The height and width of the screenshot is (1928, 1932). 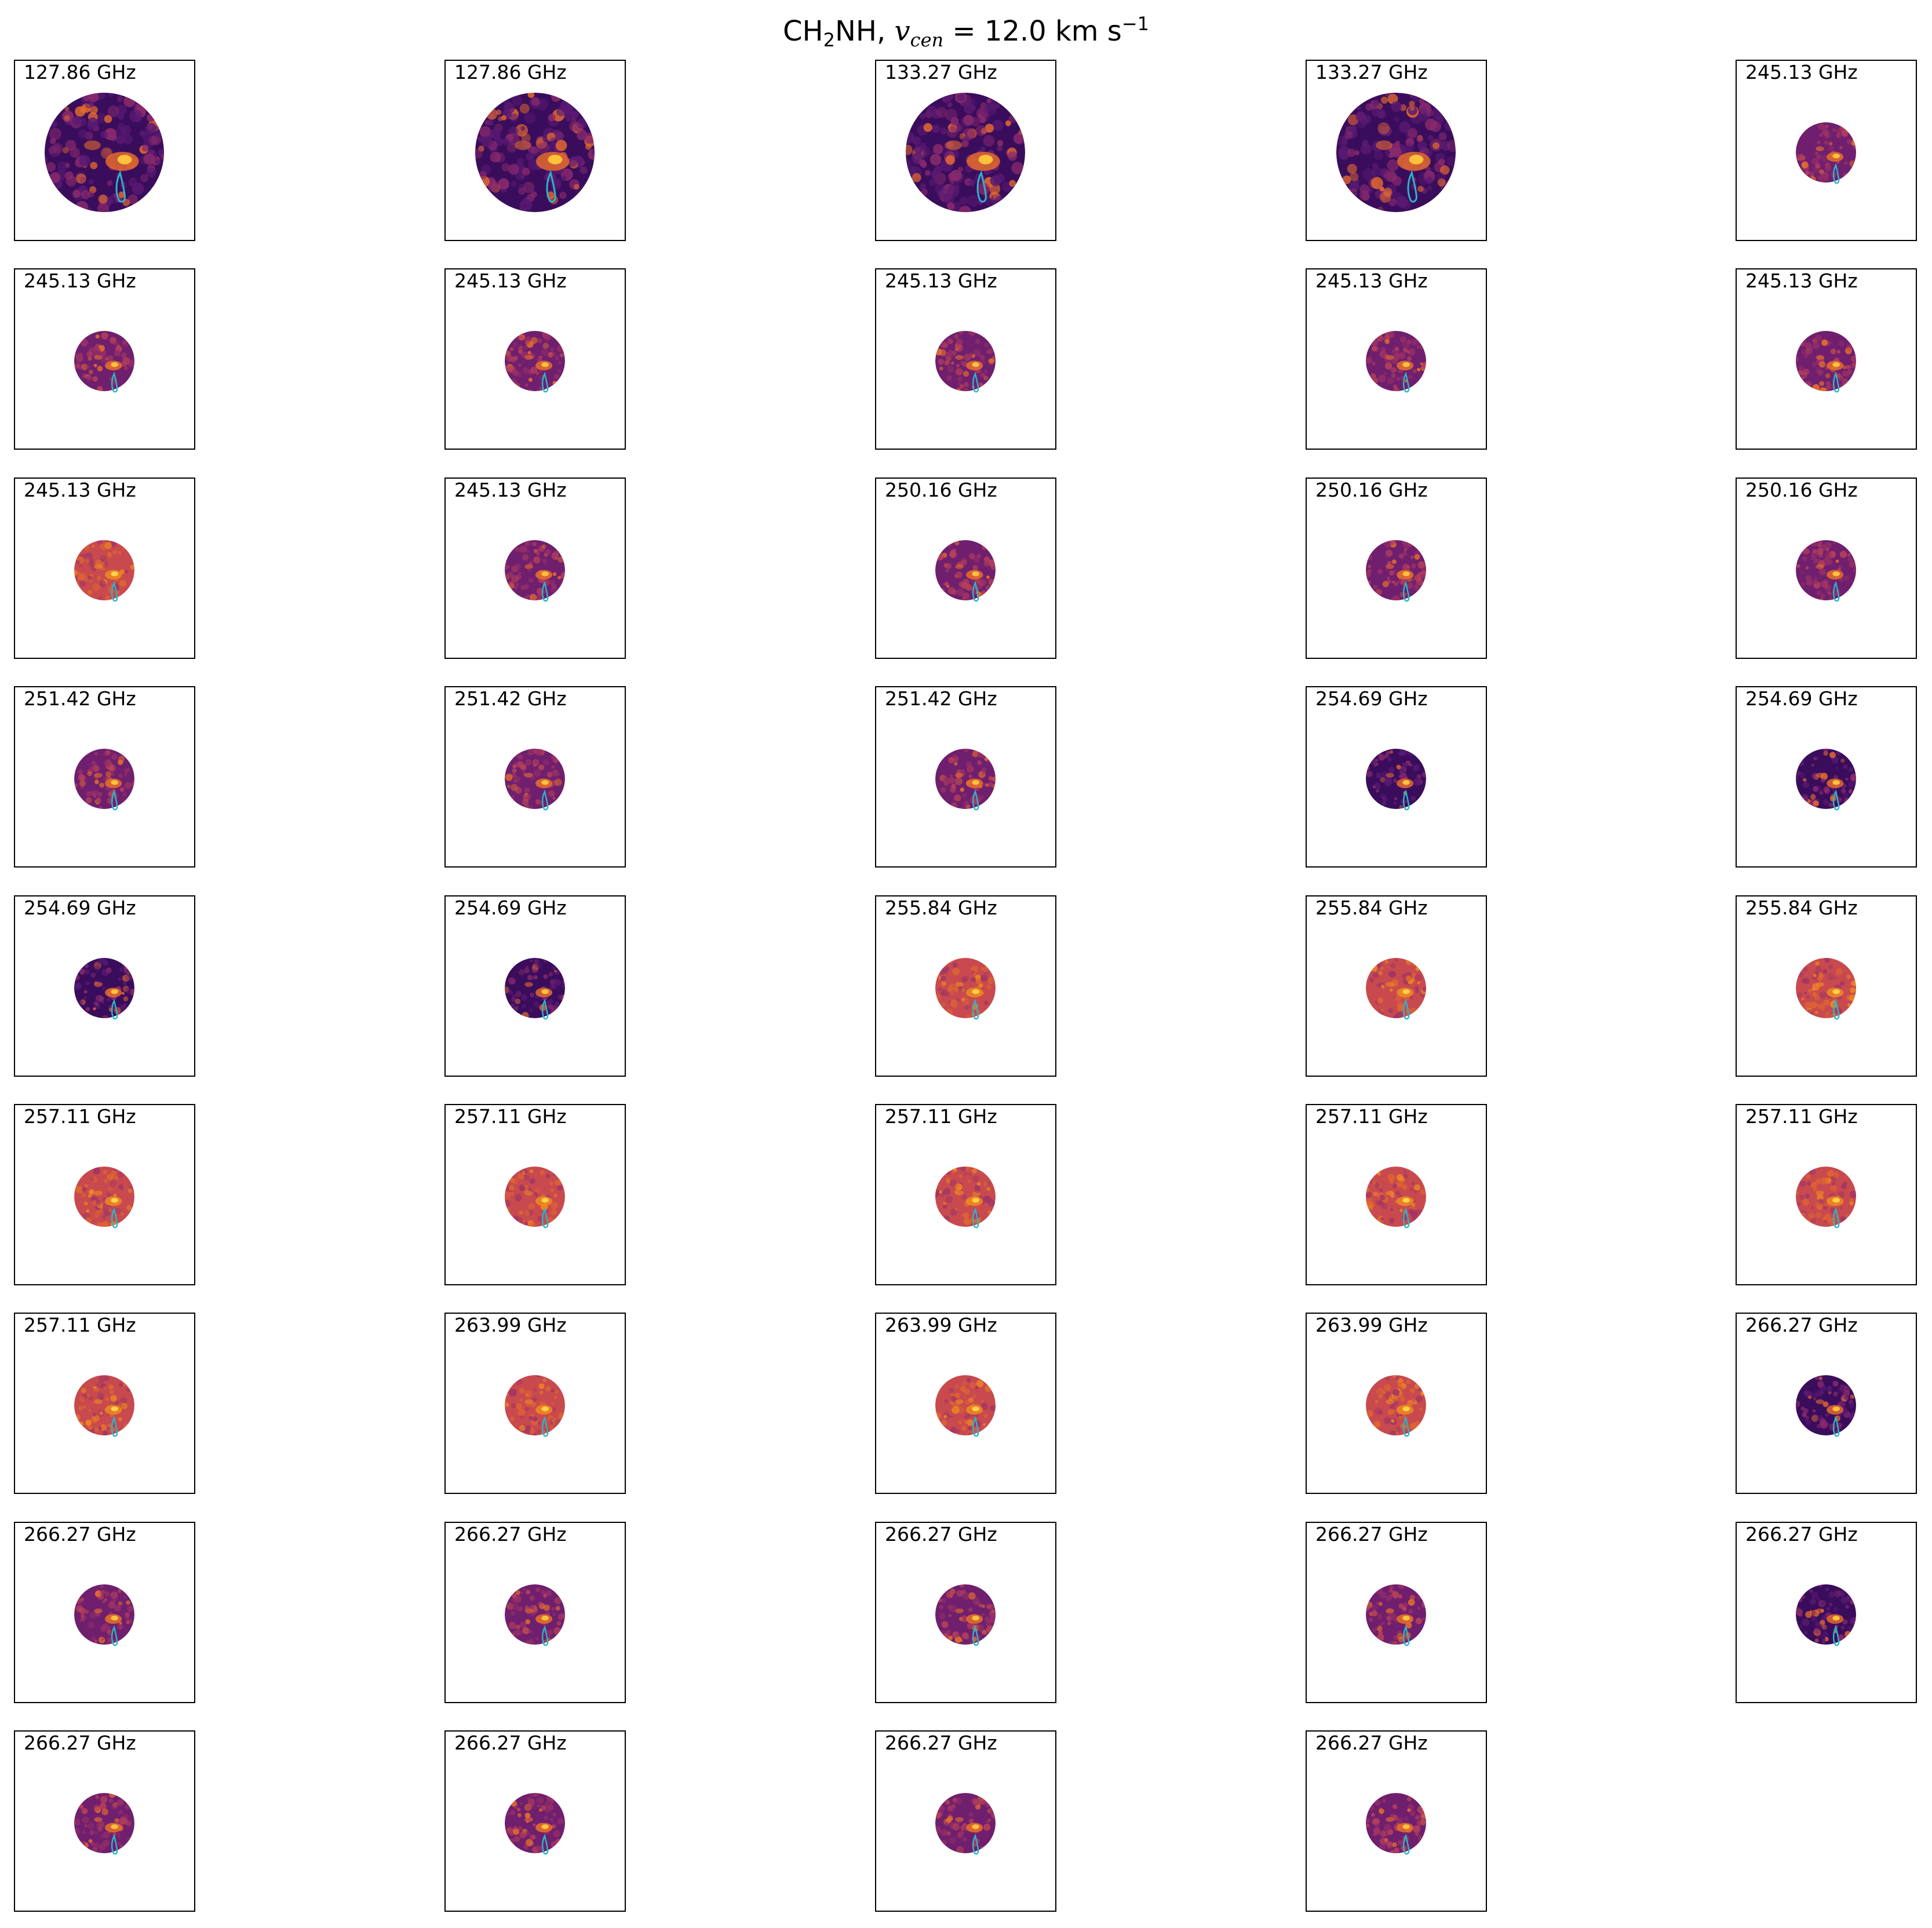 I want to click on frequency-label: 133.27 GHz, so click(x=1371, y=72).